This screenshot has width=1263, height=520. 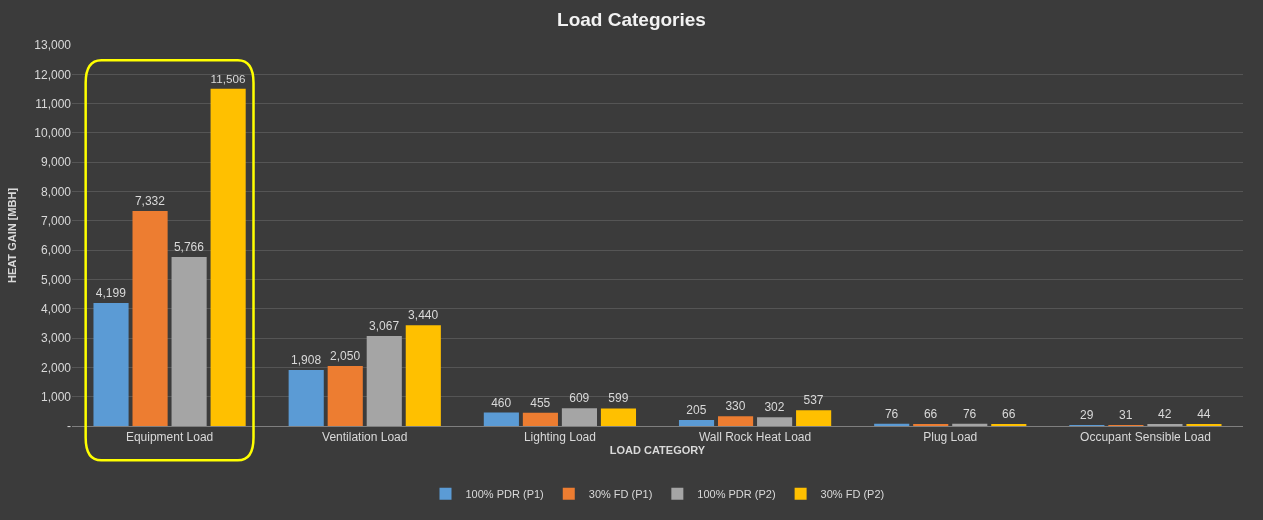 I want to click on y-tick-label: 2,000, so click(x=56, y=367).